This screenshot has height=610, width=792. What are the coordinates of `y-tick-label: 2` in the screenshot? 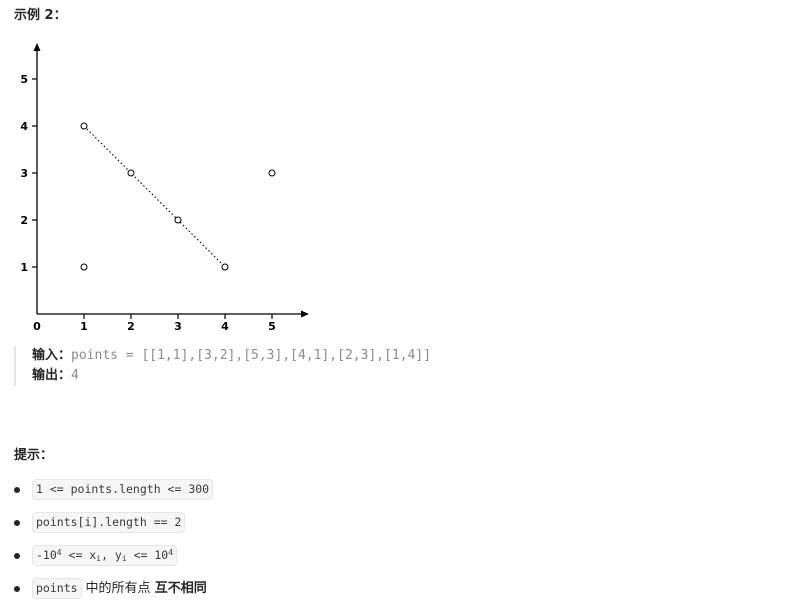 It's located at (24, 220).